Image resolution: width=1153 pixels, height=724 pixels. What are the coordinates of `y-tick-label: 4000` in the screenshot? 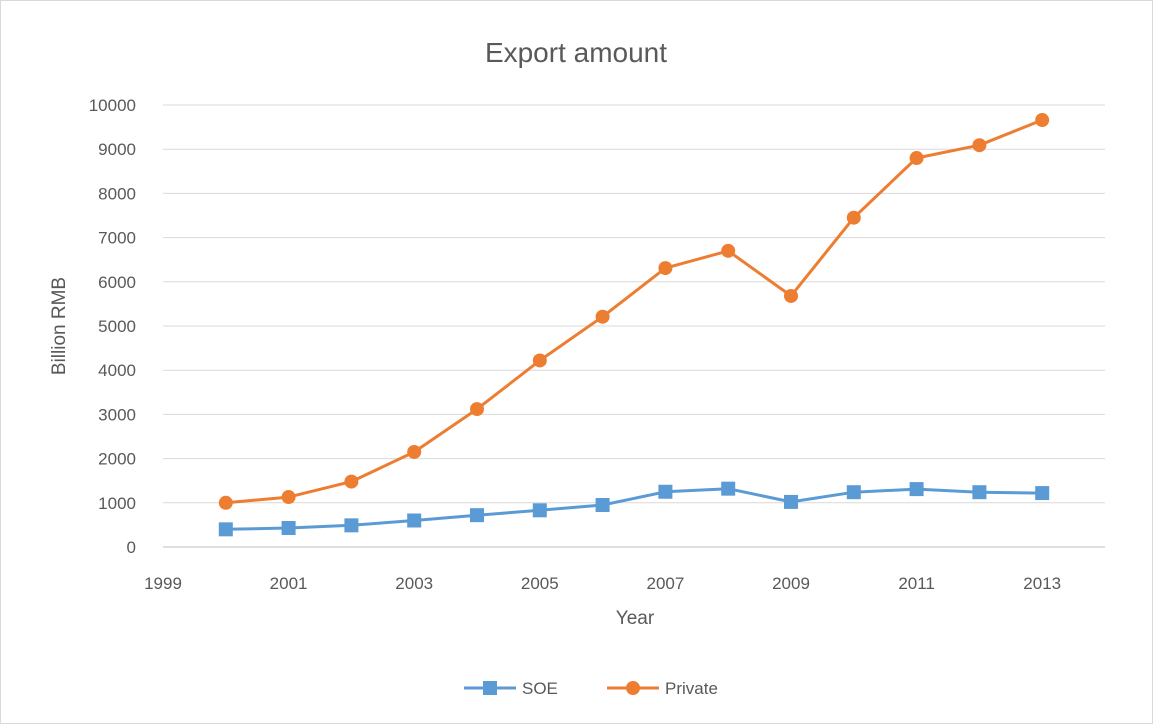 It's located at (117, 370).